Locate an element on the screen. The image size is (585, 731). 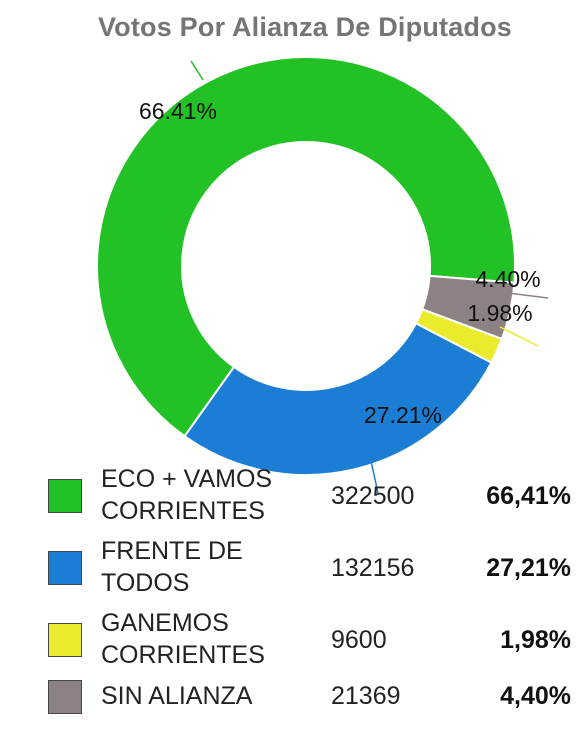
slice-percent-label: 1.98% is located at coordinates (499, 313).